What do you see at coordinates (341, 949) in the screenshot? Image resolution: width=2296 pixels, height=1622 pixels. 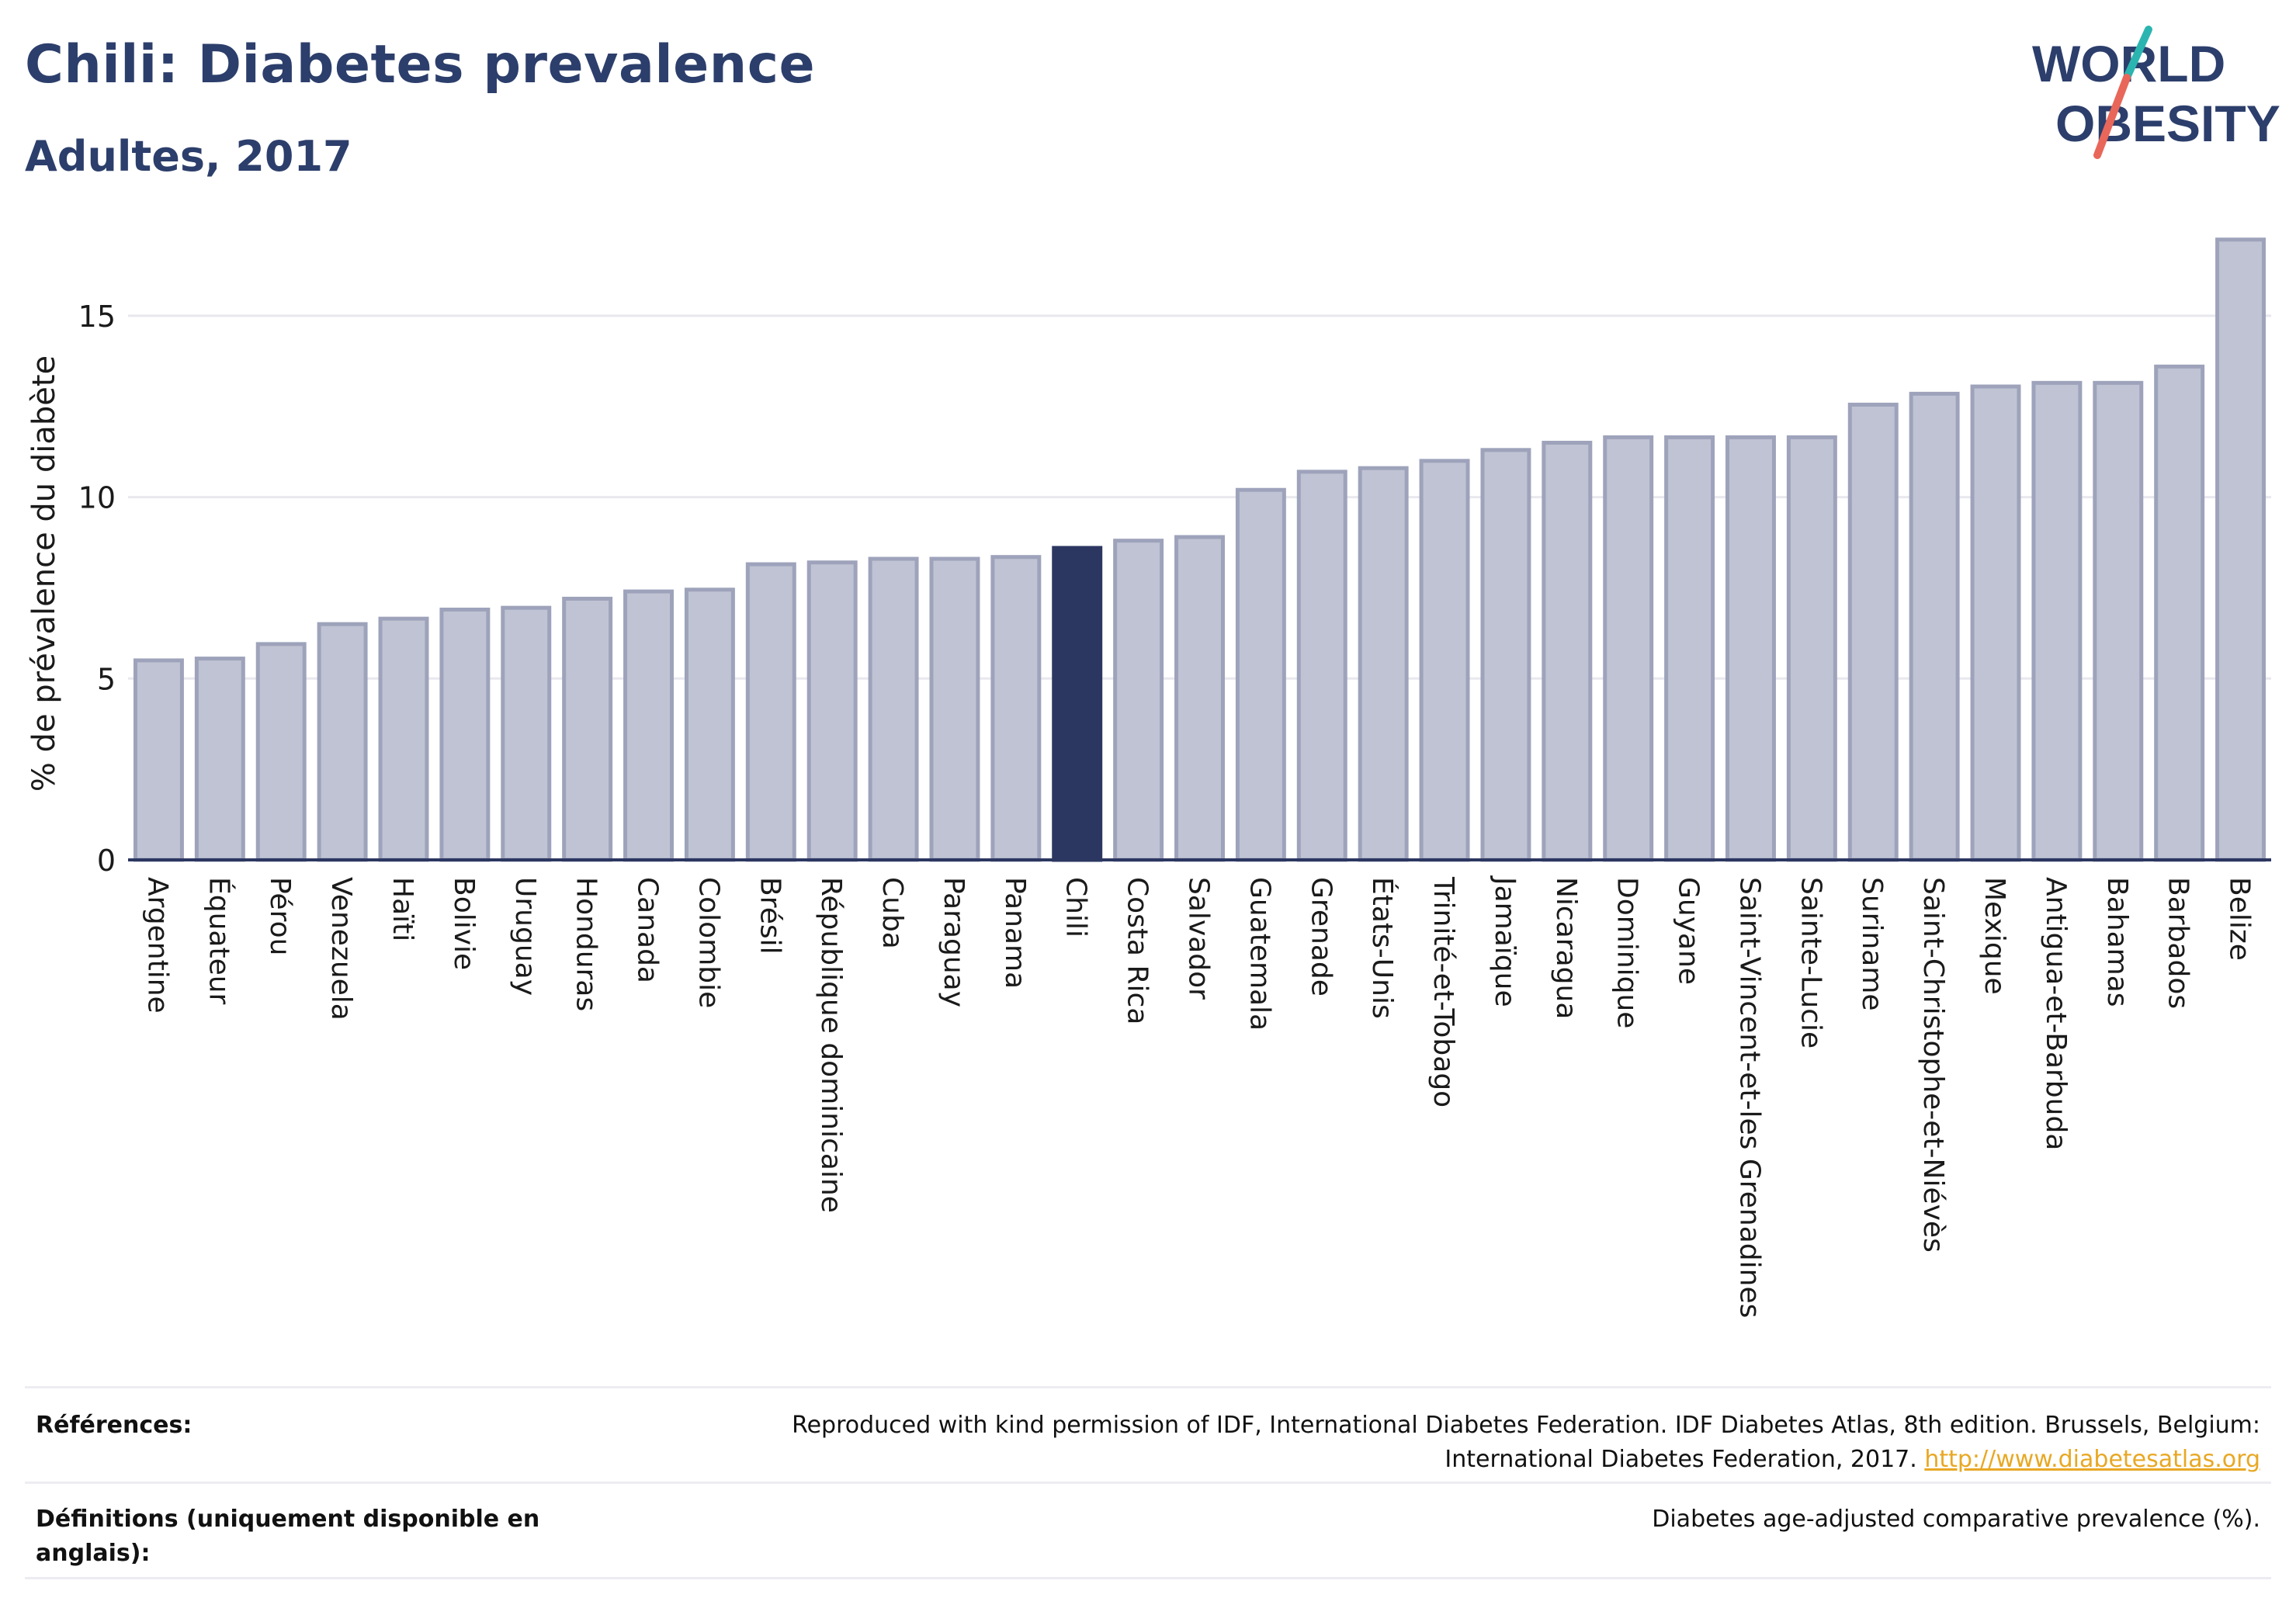 I see `x-tick-label: Venezuela` at bounding box center [341, 949].